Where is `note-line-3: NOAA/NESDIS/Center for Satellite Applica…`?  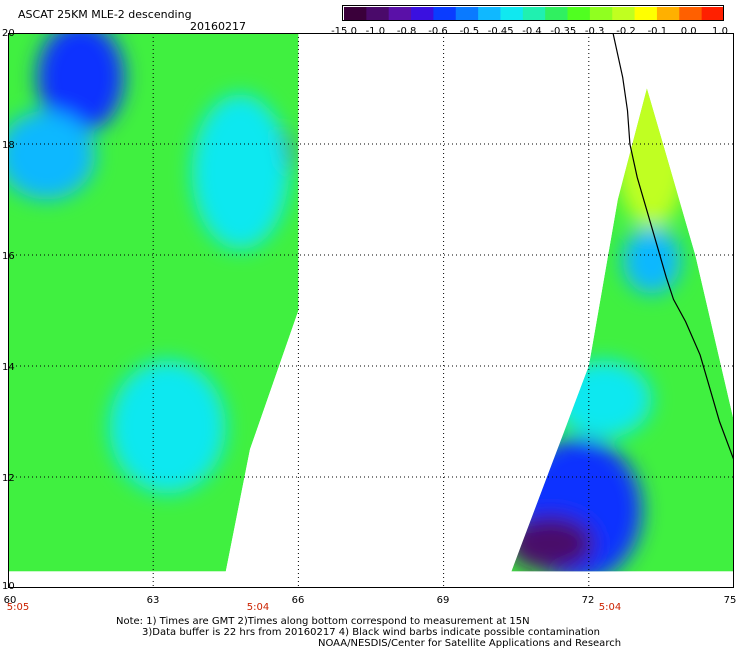 note-line-3: NOAA/NESDIS/Center for Satellite Applica… is located at coordinates (470, 643).